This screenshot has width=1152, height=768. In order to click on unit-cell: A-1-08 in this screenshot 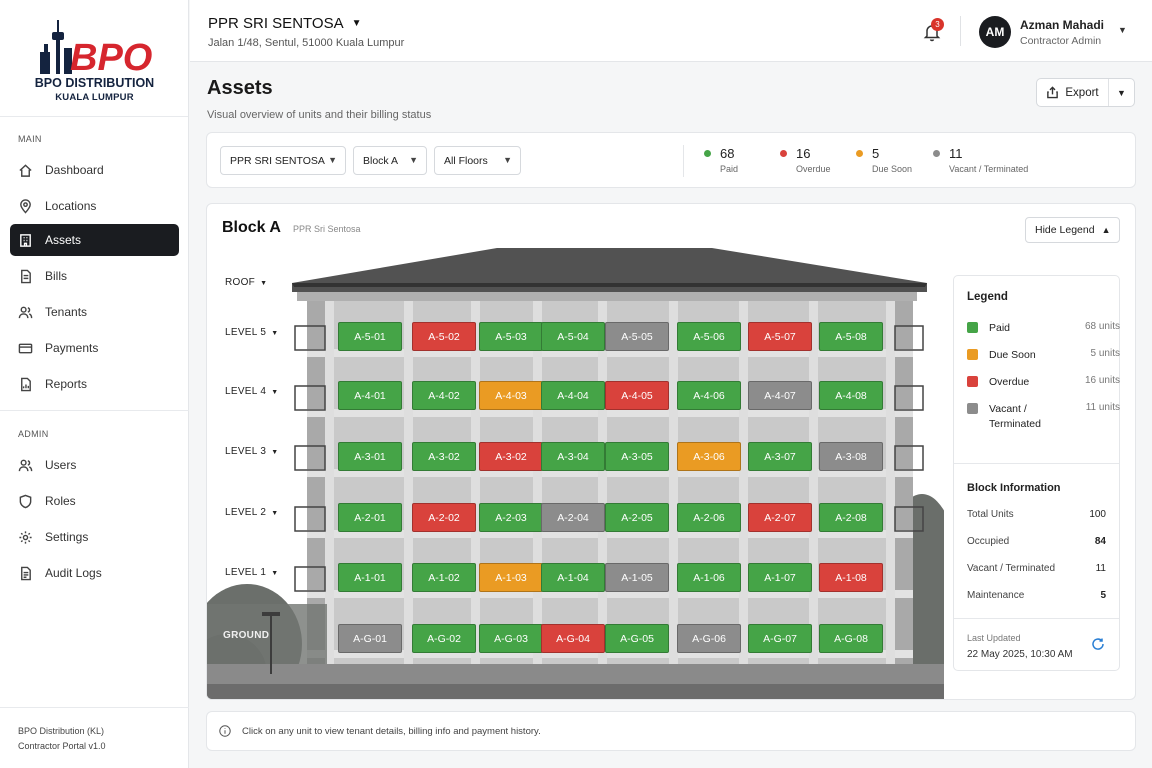, I will do `click(851, 577)`.